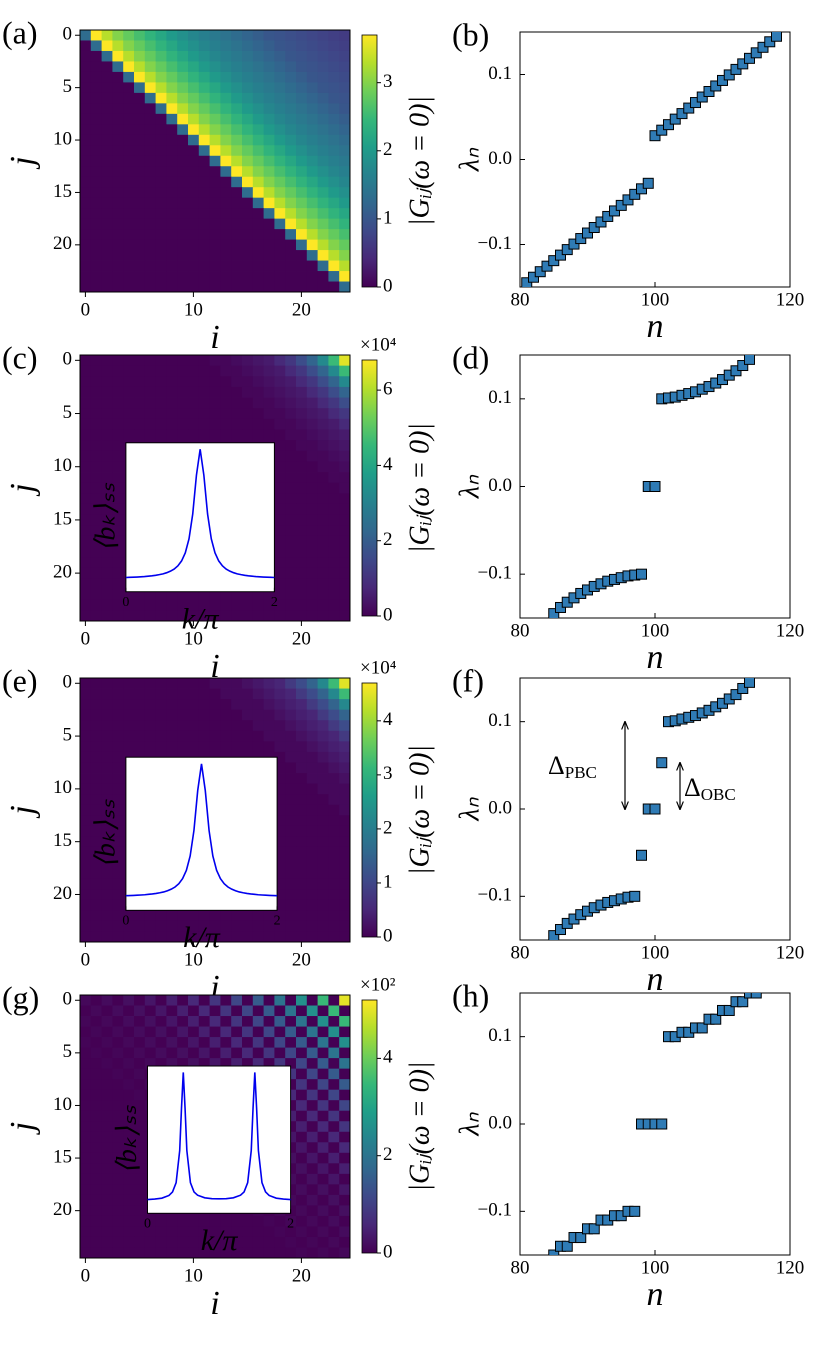 The width and height of the screenshot is (822, 1349). What do you see at coordinates (419, 161) in the screenshot?
I see `colorbar-label: |Gᵢⱼ(ω = 0)|` at bounding box center [419, 161].